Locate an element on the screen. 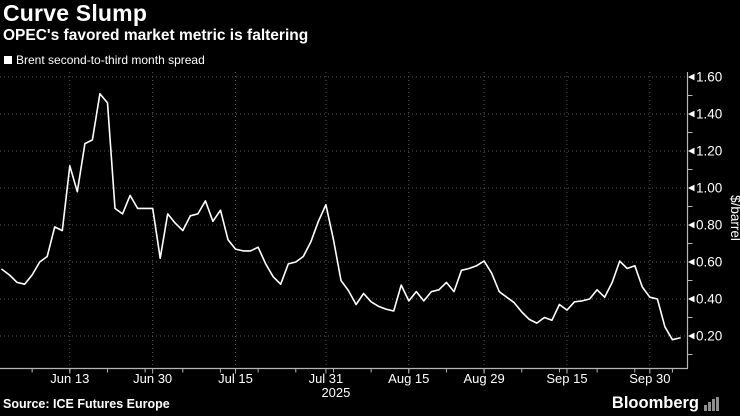 The height and width of the screenshot is (416, 740). legend-label: Brent second-to-third month spread is located at coordinates (110, 60).